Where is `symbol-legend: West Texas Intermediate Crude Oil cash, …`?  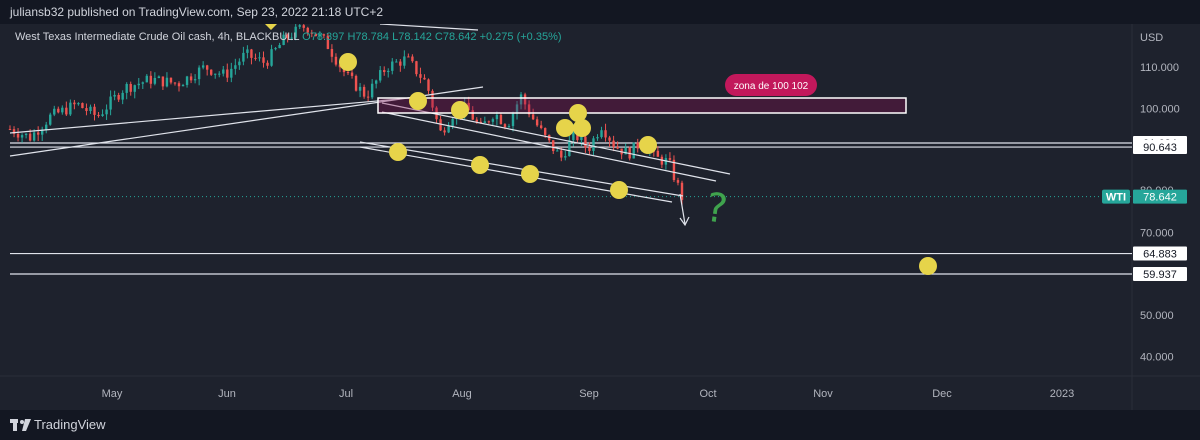
symbol-legend: West Texas Intermediate Crude Oil cash, … is located at coordinates (288, 37).